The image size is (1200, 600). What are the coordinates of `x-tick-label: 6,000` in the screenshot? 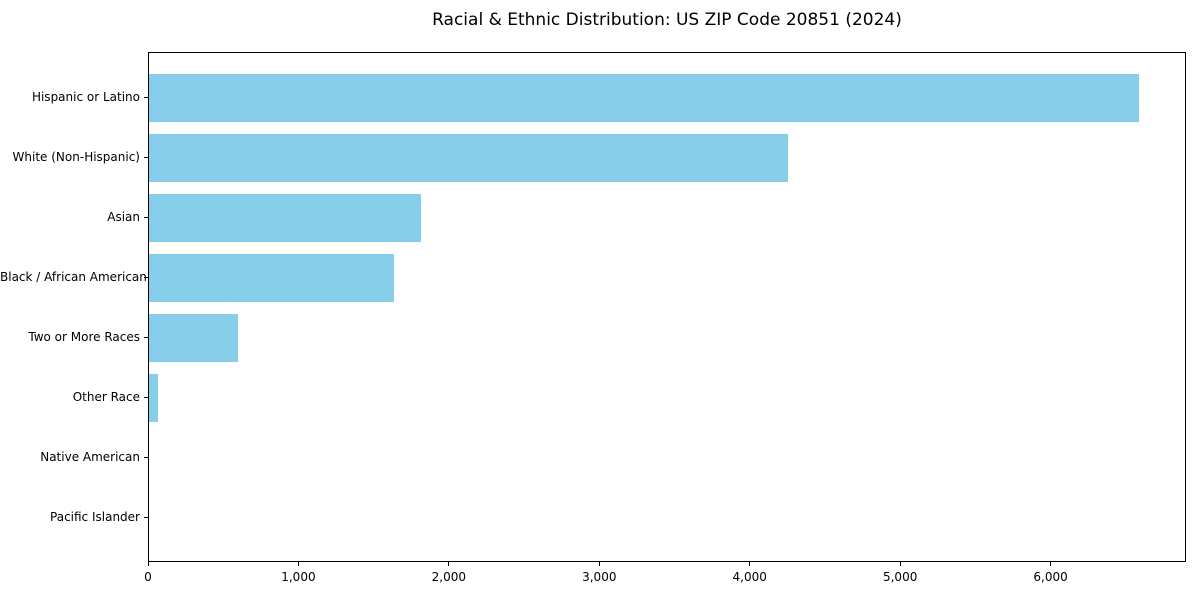 It's located at (1050, 577).